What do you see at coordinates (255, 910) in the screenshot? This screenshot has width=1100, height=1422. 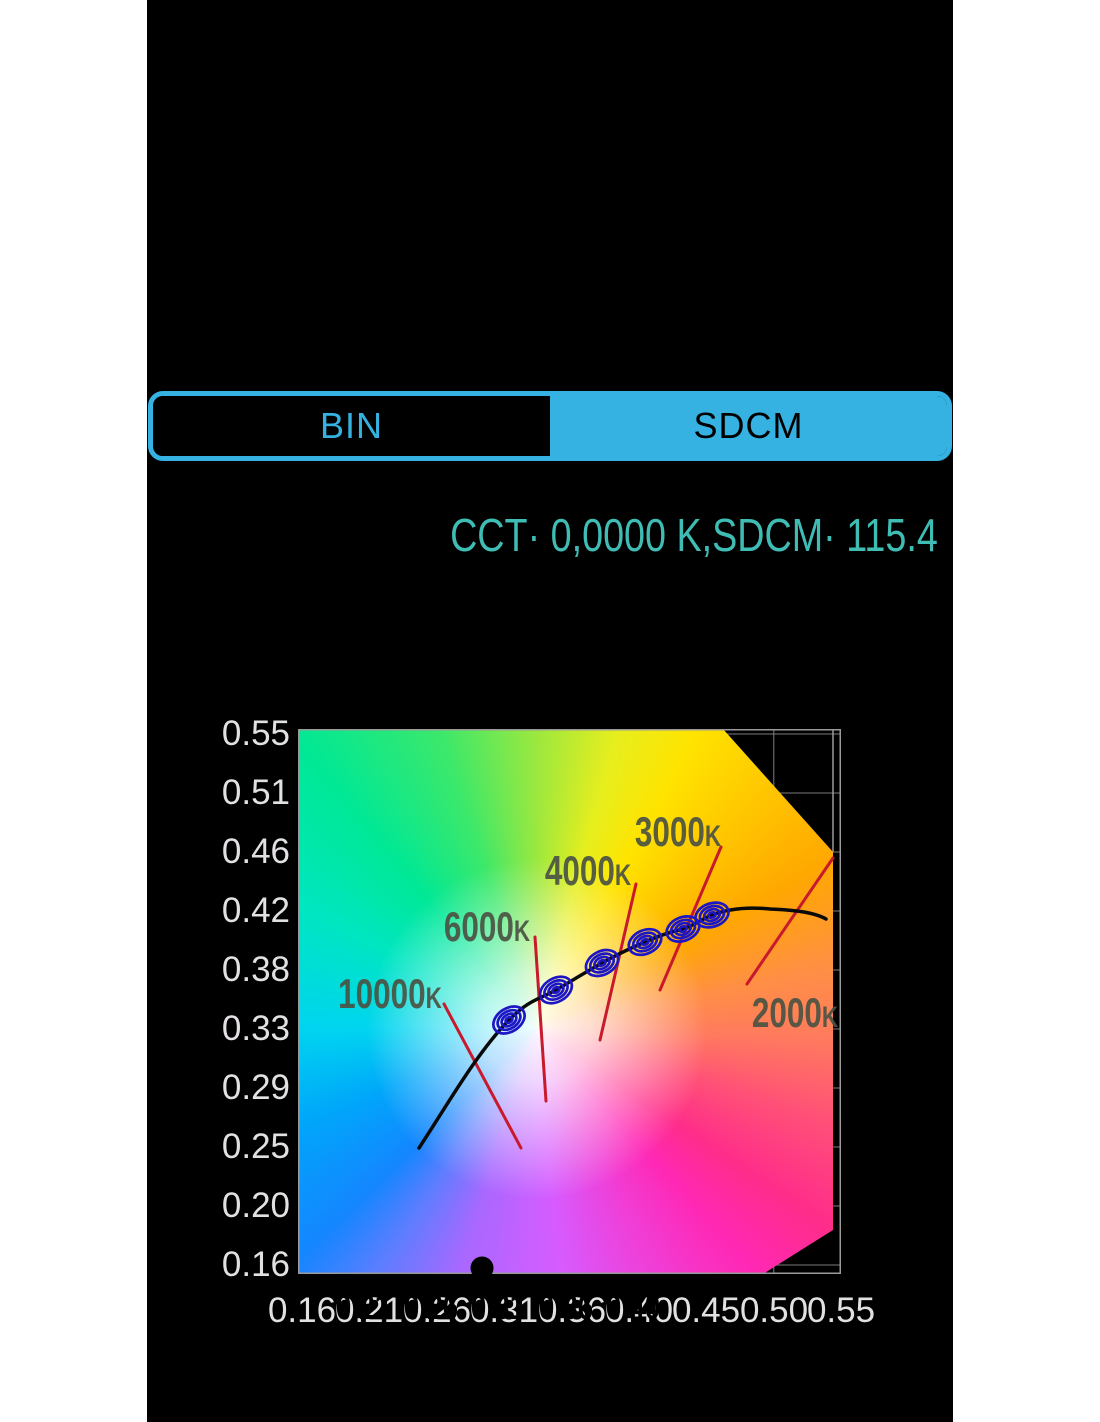 I see `y-tick-label: 0.42` at bounding box center [255, 910].